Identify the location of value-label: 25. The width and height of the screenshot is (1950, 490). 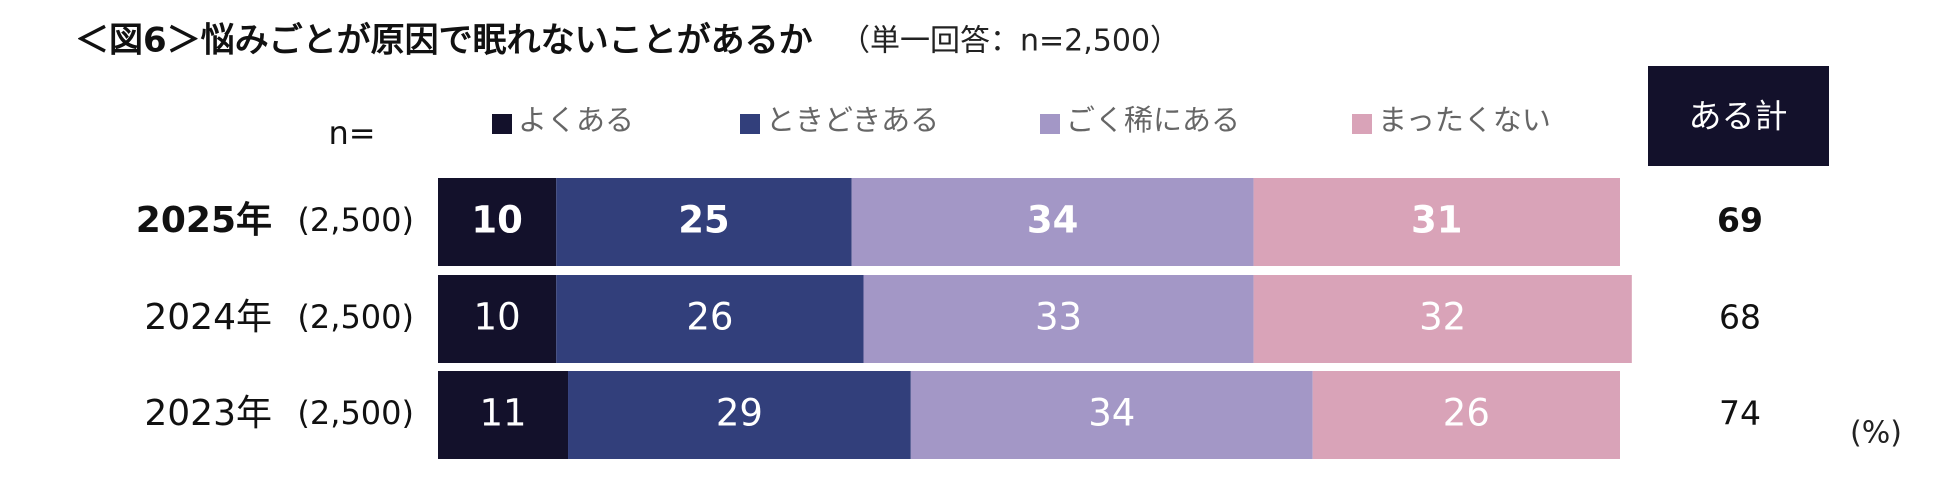
(704, 220).